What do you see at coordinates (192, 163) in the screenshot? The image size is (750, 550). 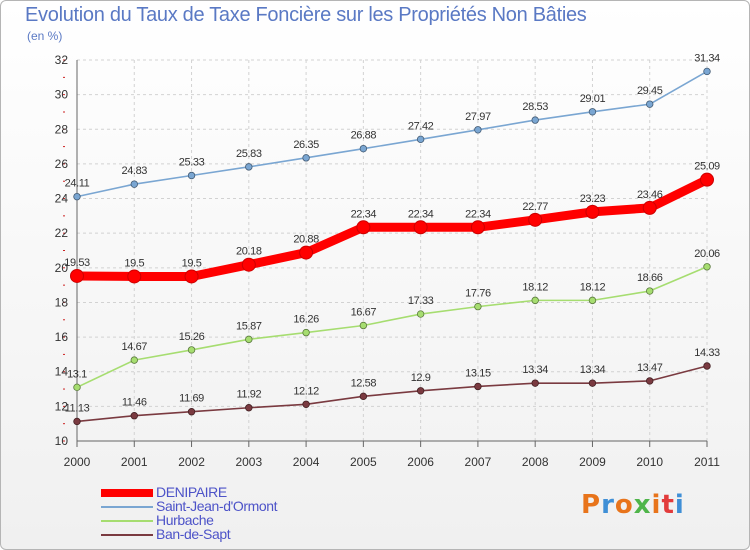 I see `data-label-saint-jean-d-ormont: 25.33` at bounding box center [192, 163].